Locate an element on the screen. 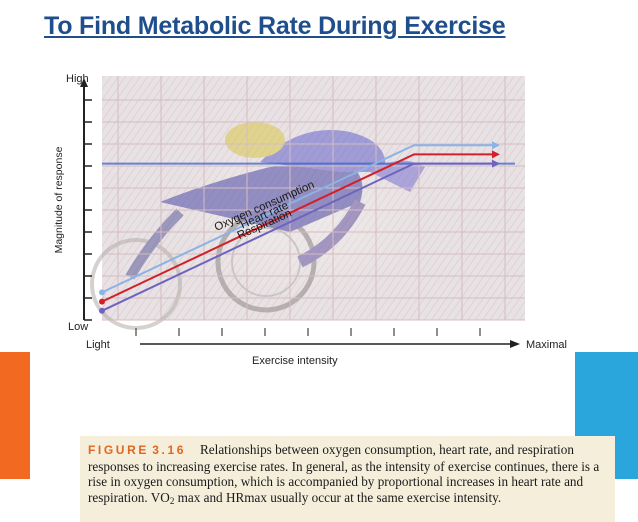 This screenshot has height=522, width=638. left-accent-bar is located at coordinates (15, 415).